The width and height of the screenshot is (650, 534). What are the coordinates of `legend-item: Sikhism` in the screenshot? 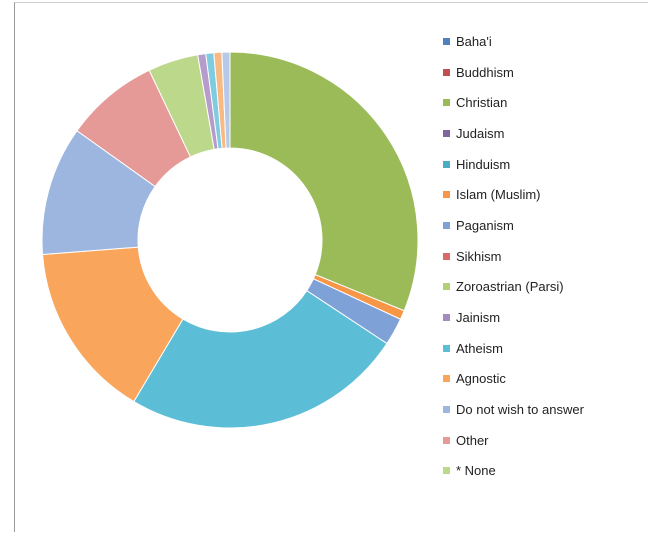 It's located at (543, 256).